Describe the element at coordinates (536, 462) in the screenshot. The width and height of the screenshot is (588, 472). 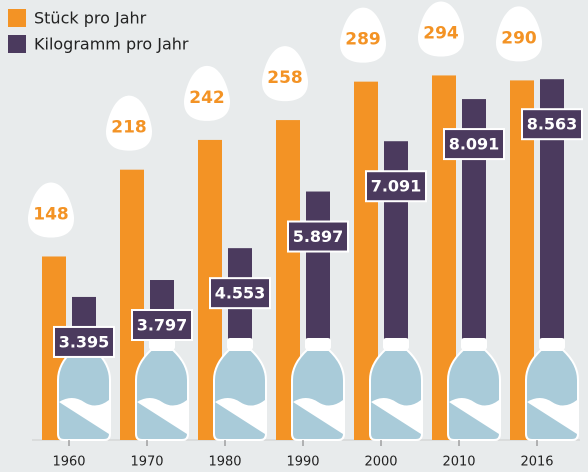
I see `x-tick-label: 2016` at that location.